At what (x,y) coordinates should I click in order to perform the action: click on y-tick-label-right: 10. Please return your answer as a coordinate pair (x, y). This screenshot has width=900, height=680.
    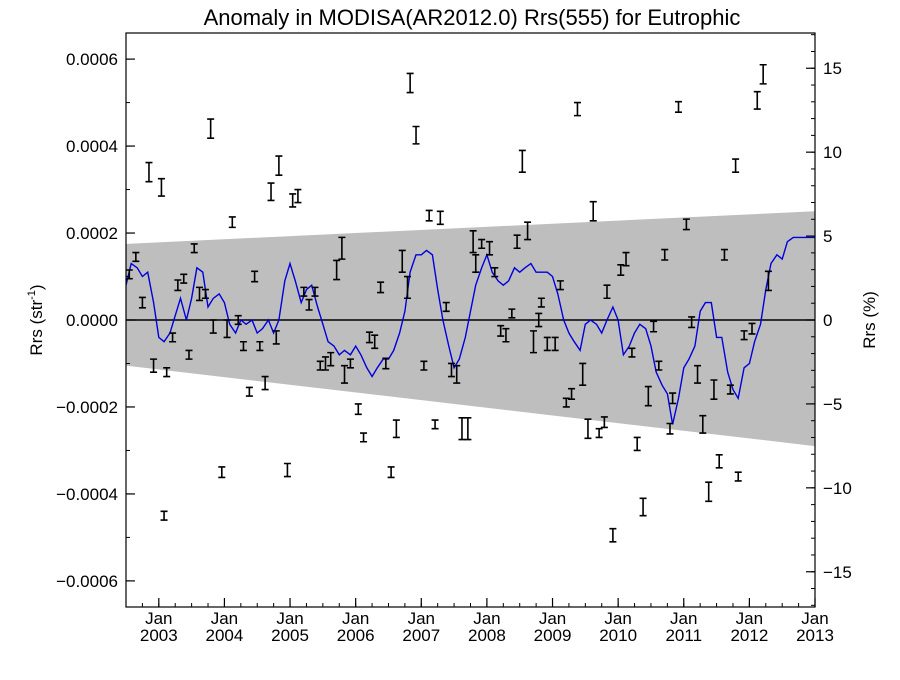
    Looking at the image, I should click on (832, 152).